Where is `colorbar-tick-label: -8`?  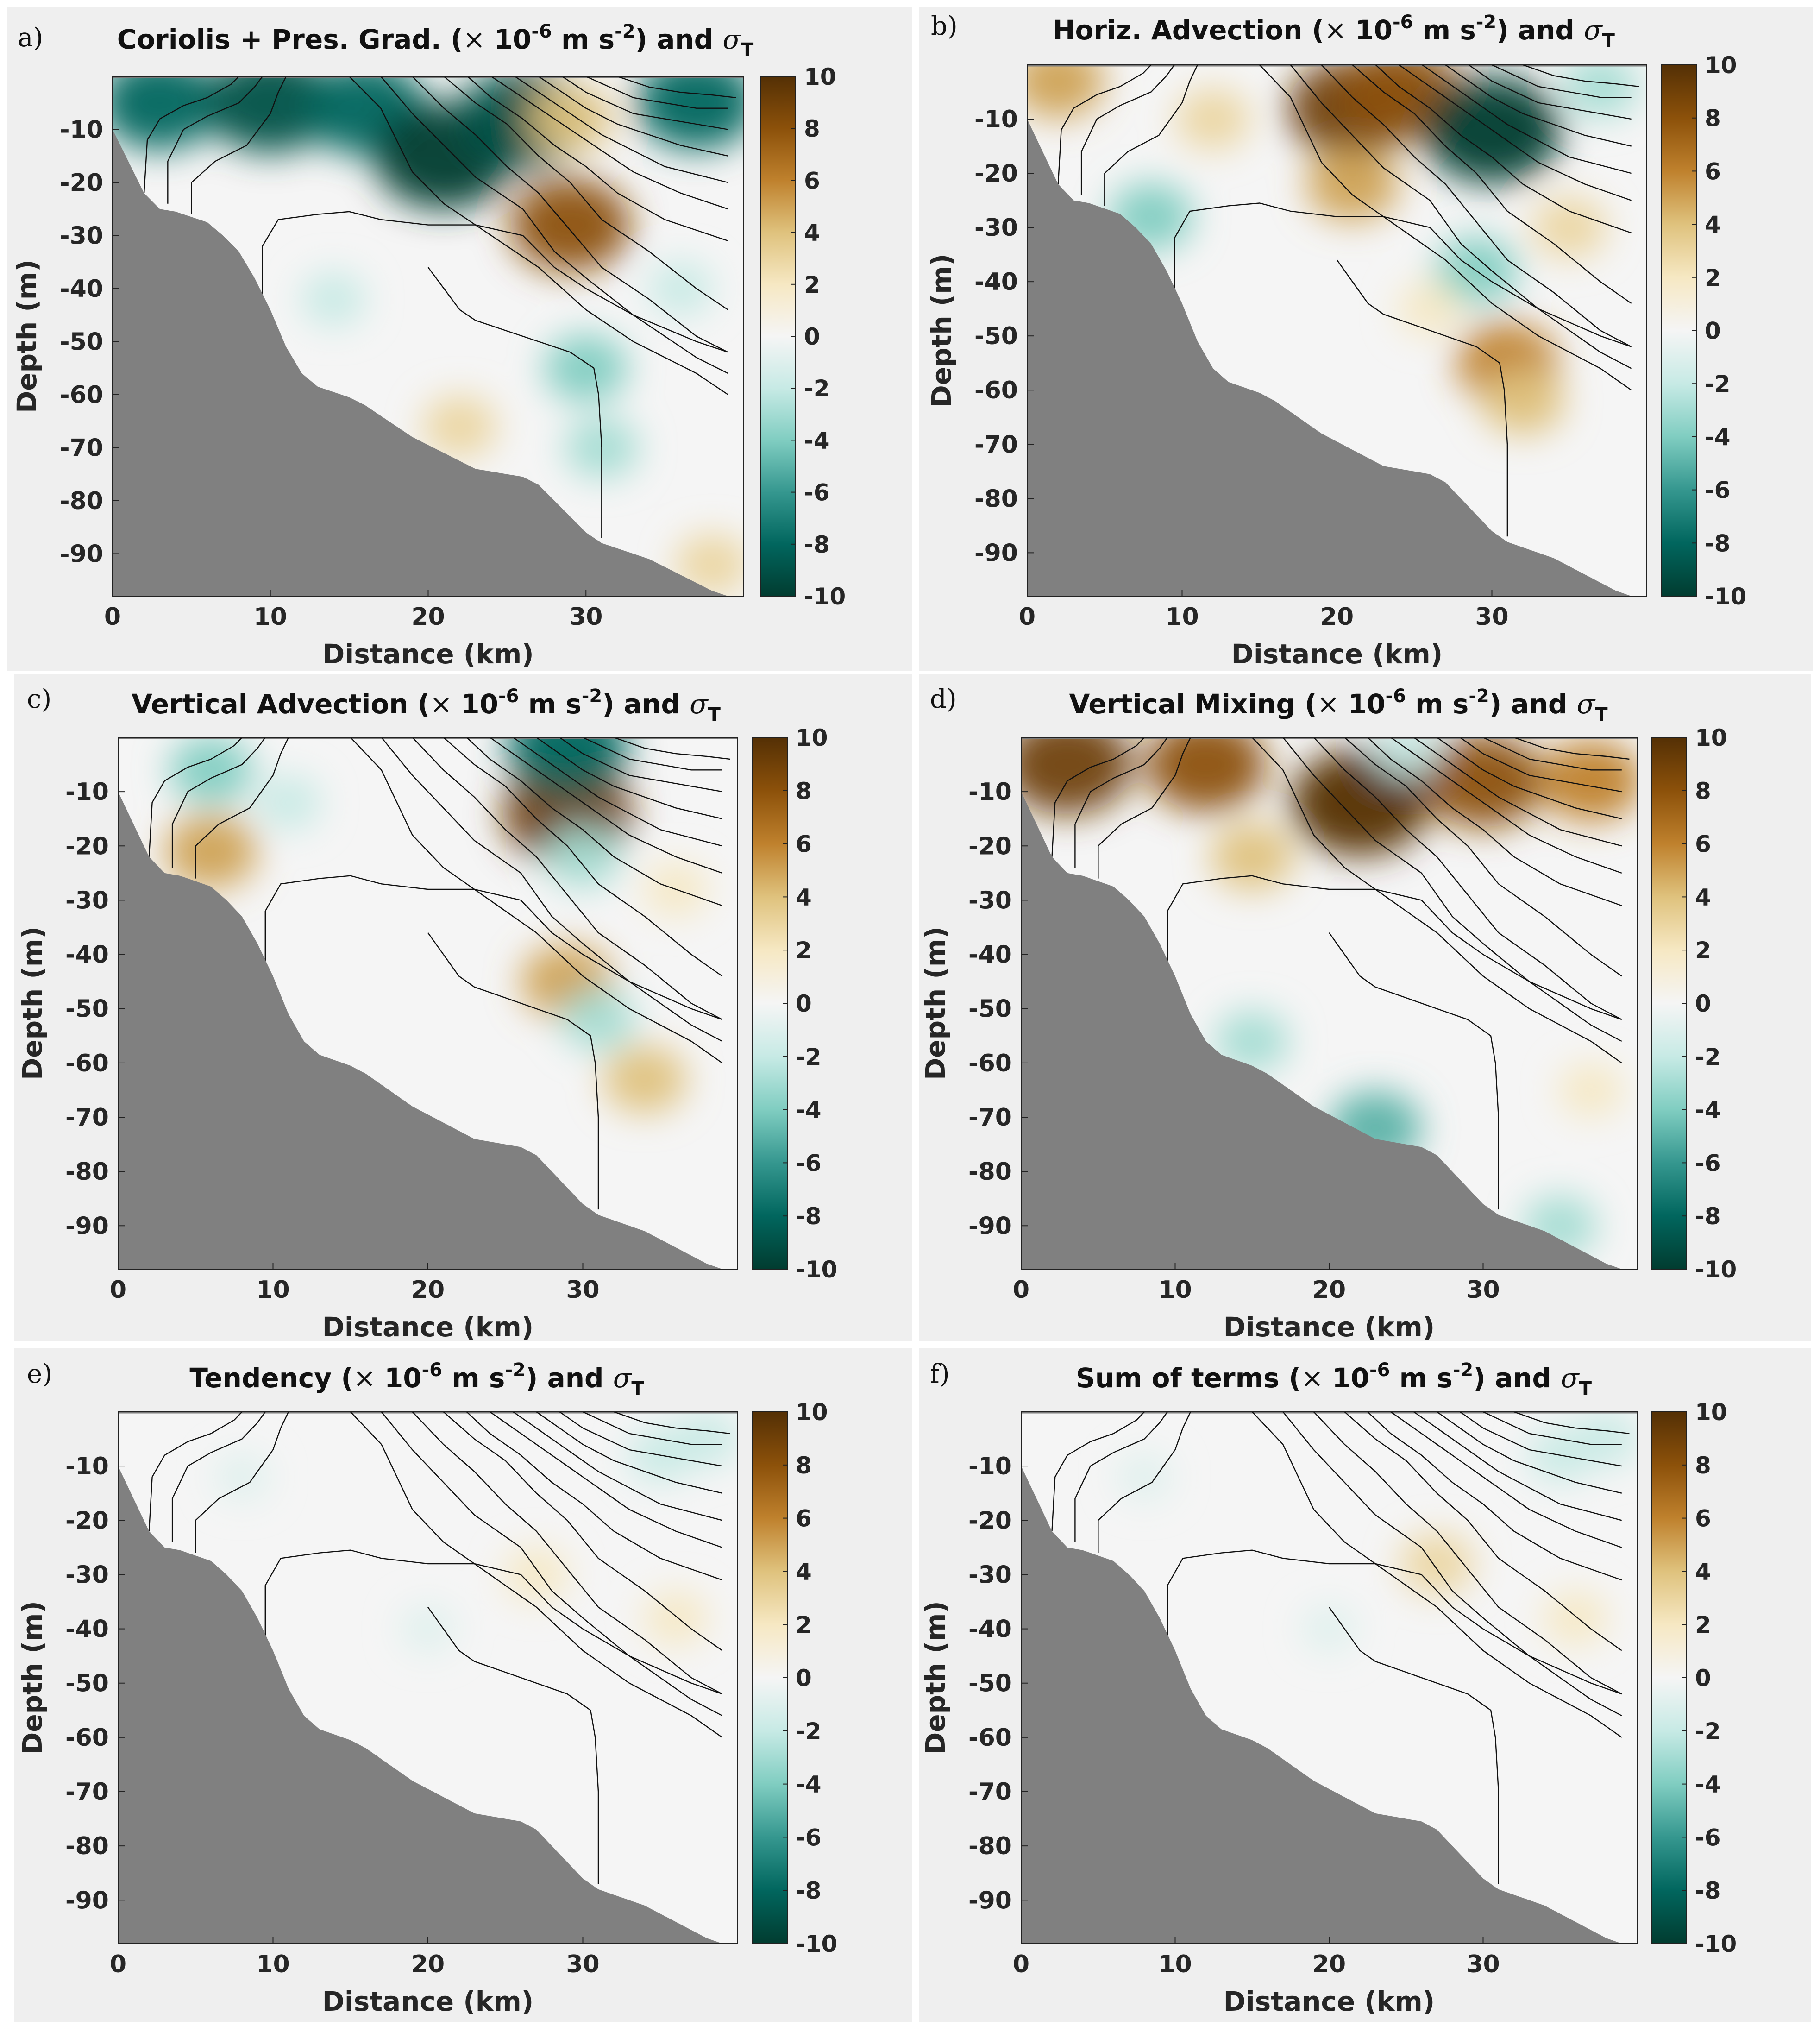 colorbar-tick-label: -8 is located at coordinates (809, 1891).